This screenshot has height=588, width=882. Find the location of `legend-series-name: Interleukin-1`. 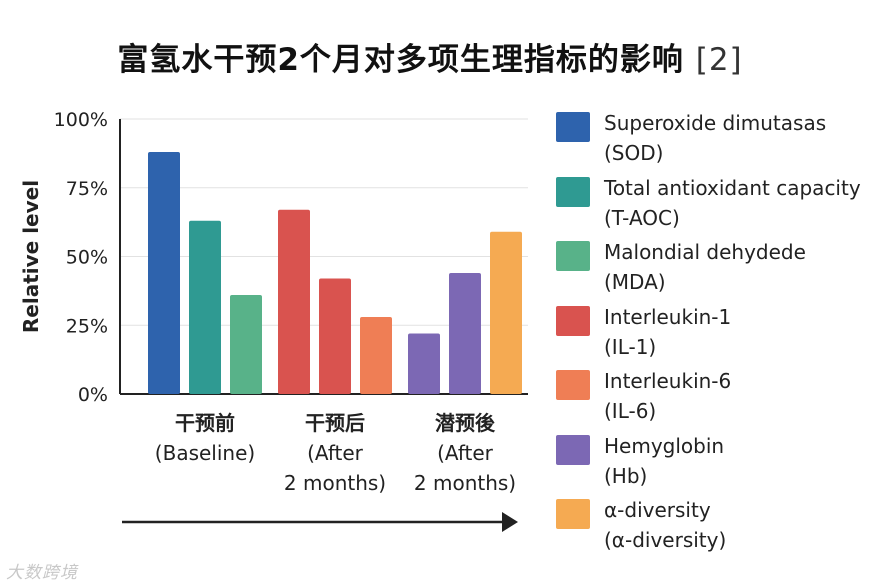

legend-series-name: Interleukin-1 is located at coordinates (668, 316).